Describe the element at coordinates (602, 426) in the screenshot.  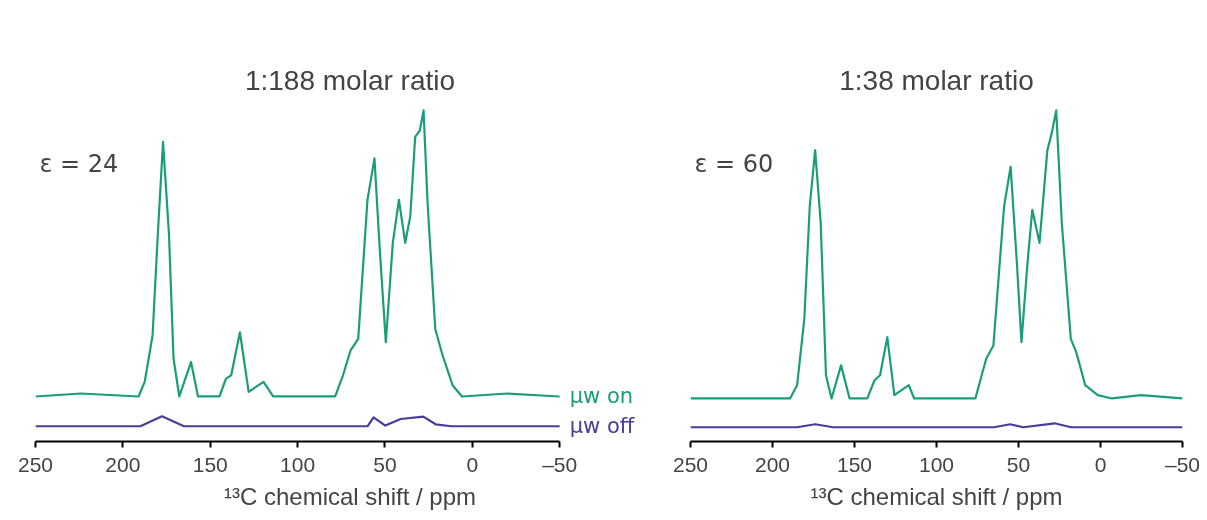
I see `series-label: μw off` at that location.